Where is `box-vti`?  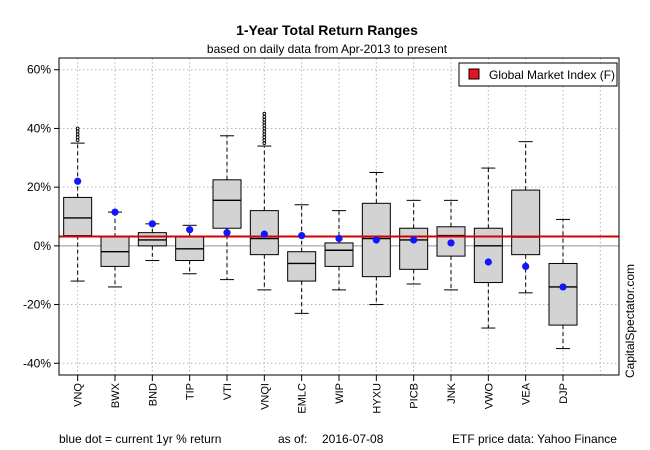
box-vti is located at coordinates (227, 204).